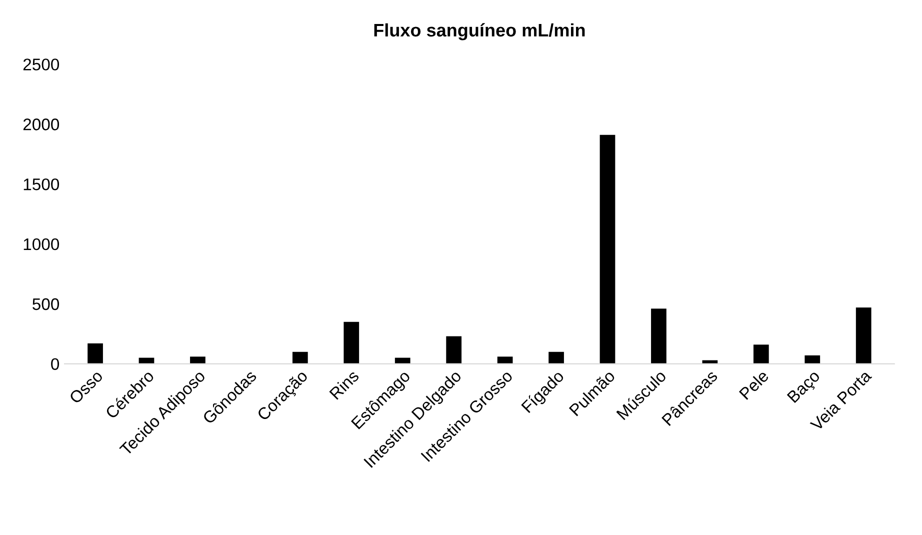 The width and height of the screenshot is (922, 535). What do you see at coordinates (41, 64) in the screenshot?
I see `y-tick-label: 2500` at bounding box center [41, 64].